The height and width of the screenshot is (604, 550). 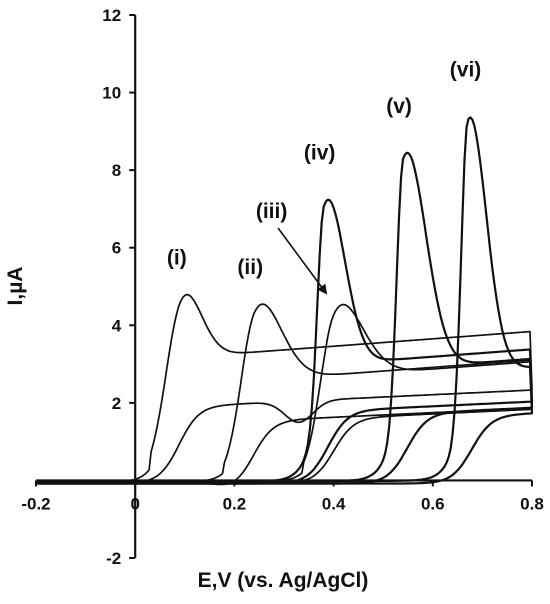 What do you see at coordinates (117, 325) in the screenshot?
I see `y-tick-label: 4` at bounding box center [117, 325].